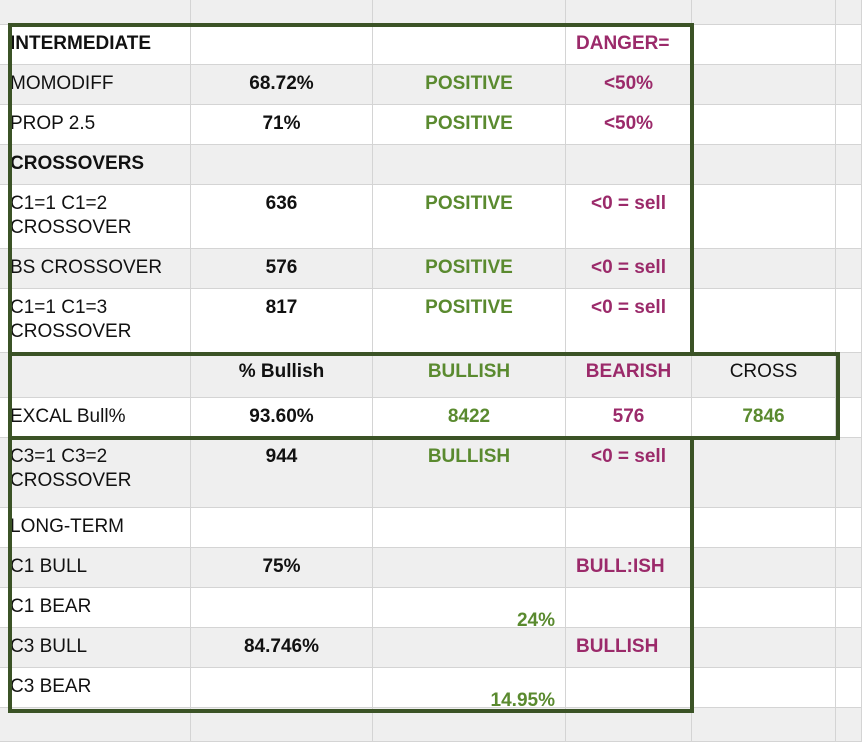 This screenshot has width=862, height=742. Describe the element at coordinates (95, 217) in the screenshot. I see `cell-r5-a: C1=1 C1=2 CROSSOVER` at that location.